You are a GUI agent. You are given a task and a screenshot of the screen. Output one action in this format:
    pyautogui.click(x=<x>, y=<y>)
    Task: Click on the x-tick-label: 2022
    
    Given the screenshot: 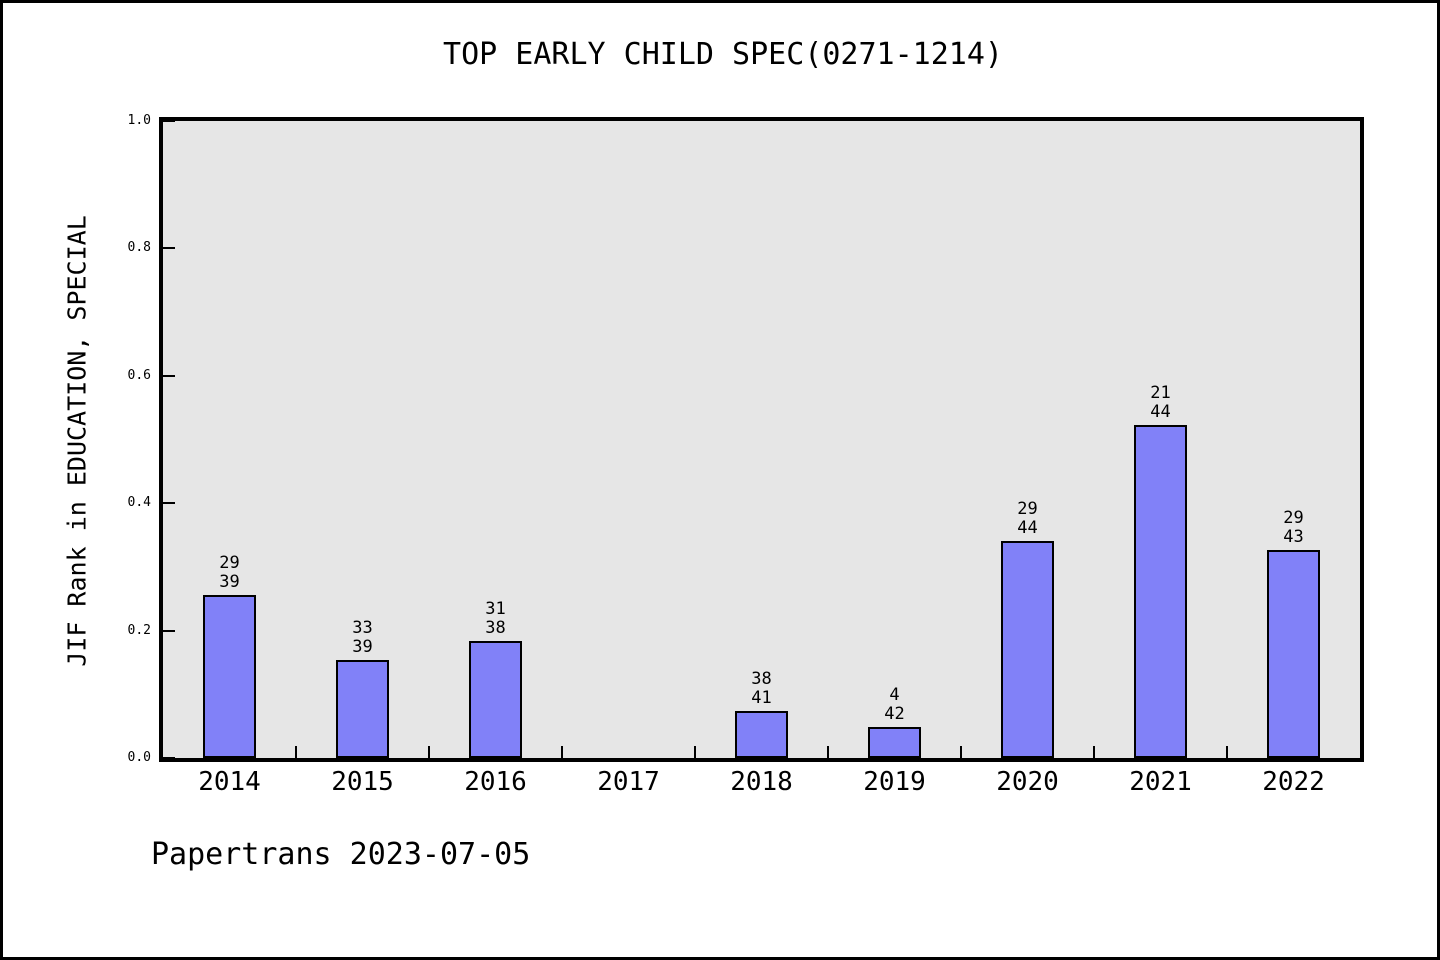 What is the action you would take?
    pyautogui.click(x=1293, y=782)
    